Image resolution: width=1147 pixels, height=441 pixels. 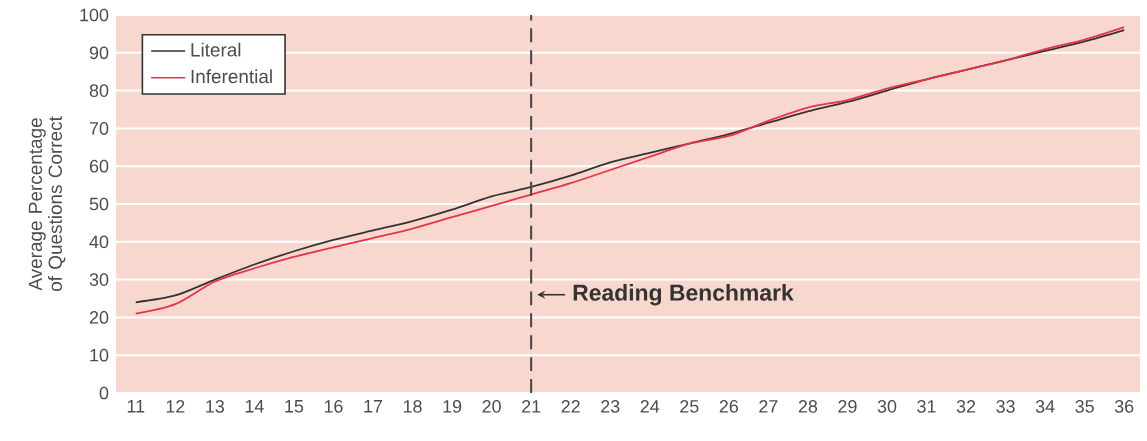 What do you see at coordinates (452, 406) in the screenshot?
I see `x-tick-label: 19` at bounding box center [452, 406].